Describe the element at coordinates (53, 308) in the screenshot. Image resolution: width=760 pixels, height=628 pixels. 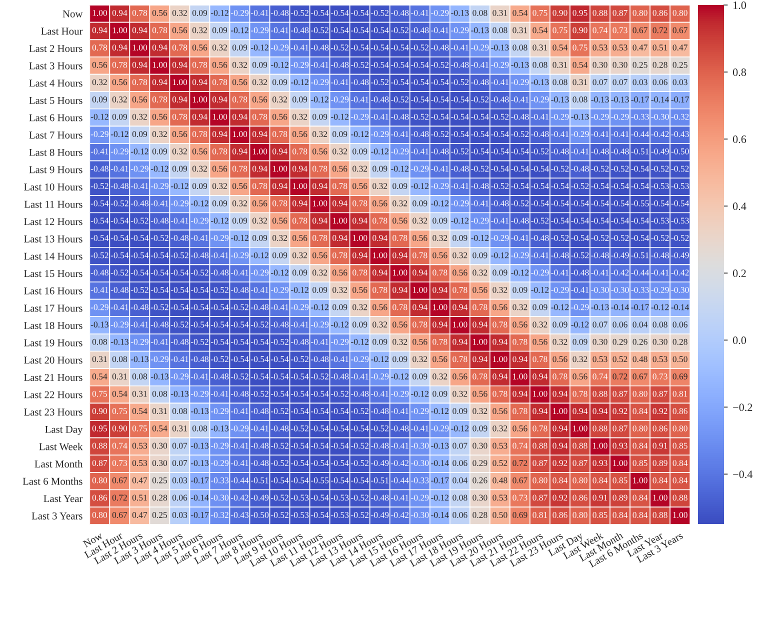
I see `y-tick-label: Last 17 Hours` at that location.